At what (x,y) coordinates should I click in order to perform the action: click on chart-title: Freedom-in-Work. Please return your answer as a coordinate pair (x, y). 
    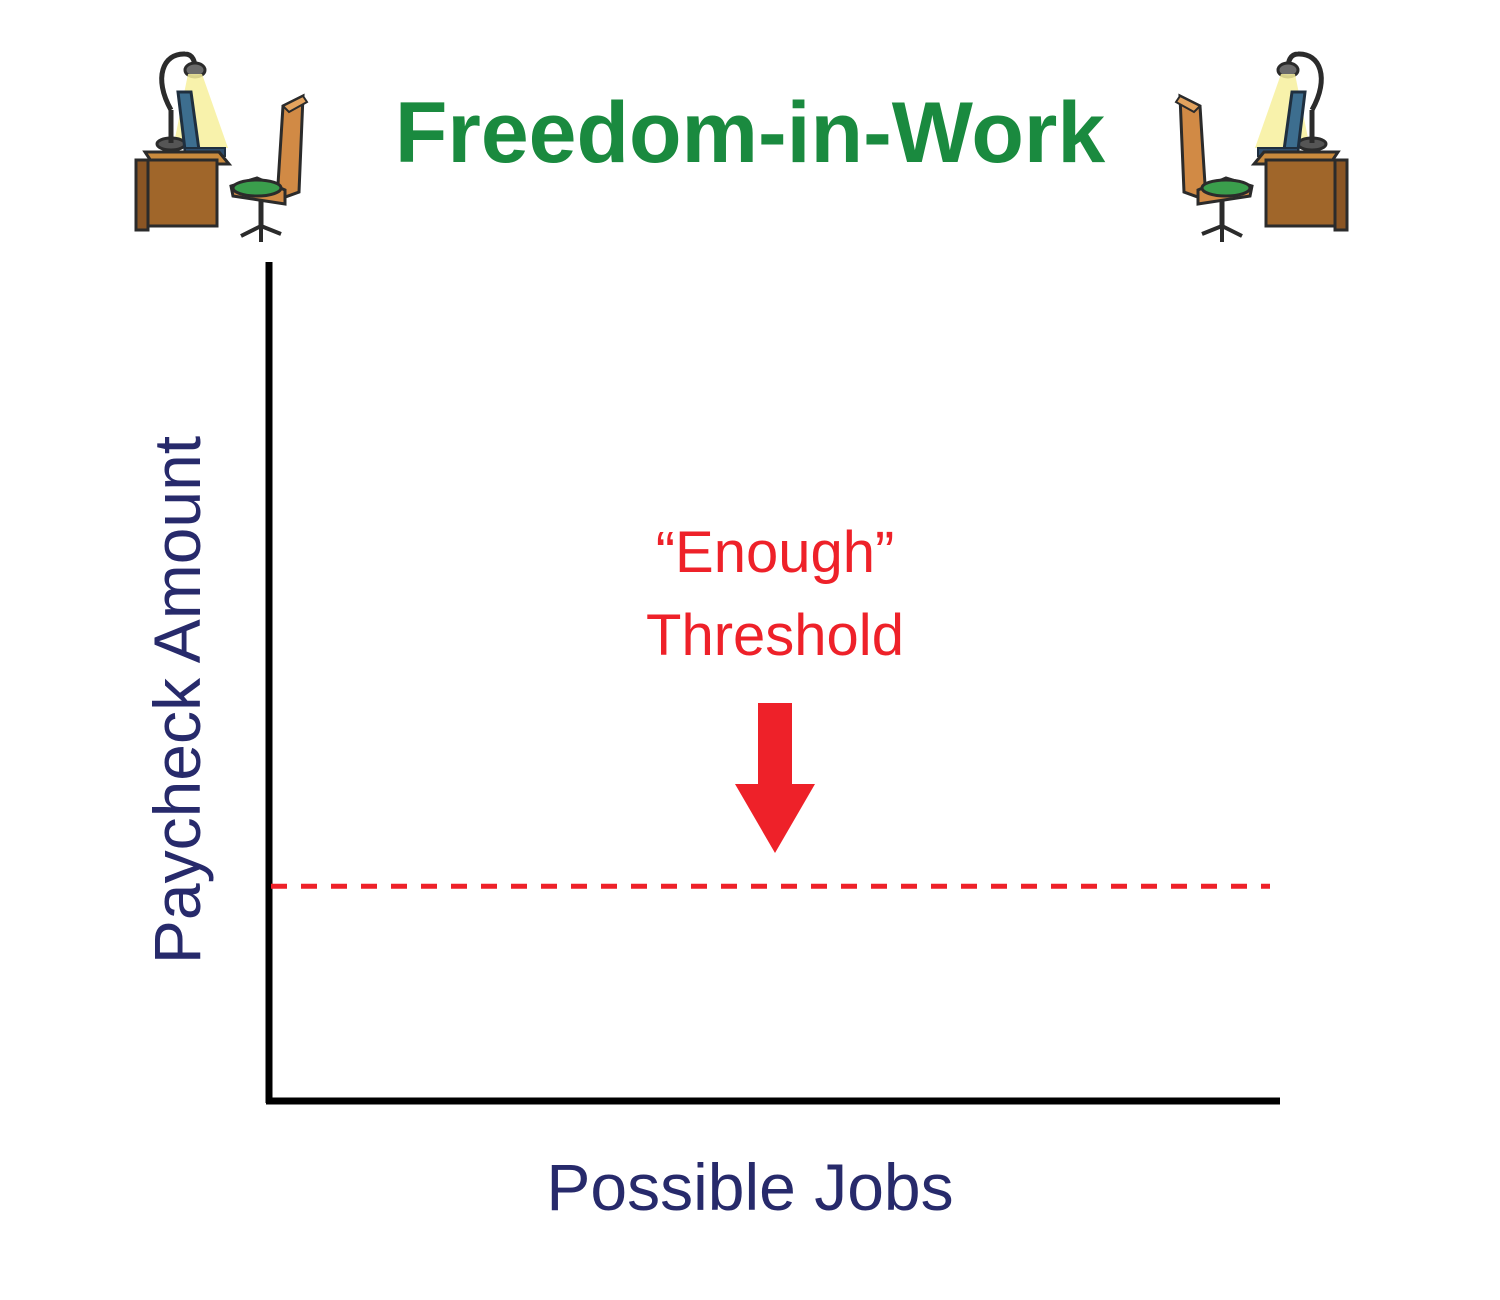
    Looking at the image, I should click on (750, 133).